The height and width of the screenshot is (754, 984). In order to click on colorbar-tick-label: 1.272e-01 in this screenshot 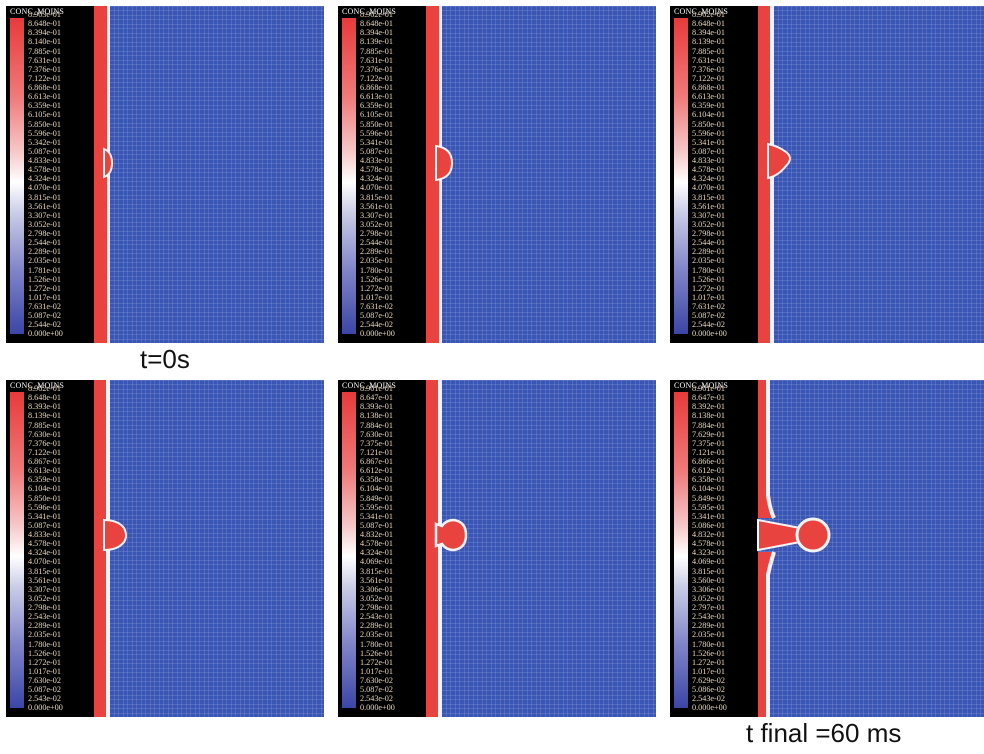, I will do `click(376, 662)`.